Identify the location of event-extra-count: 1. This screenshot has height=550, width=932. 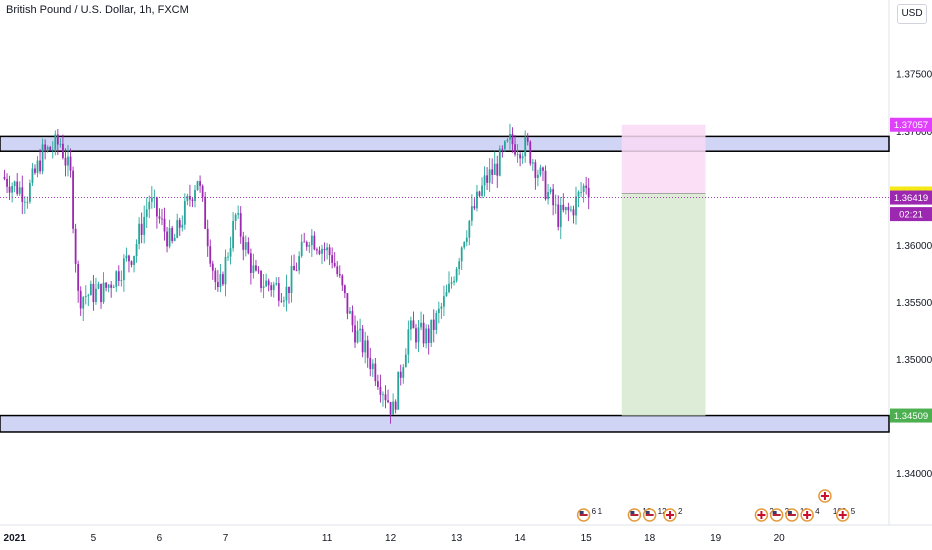
(600, 511).